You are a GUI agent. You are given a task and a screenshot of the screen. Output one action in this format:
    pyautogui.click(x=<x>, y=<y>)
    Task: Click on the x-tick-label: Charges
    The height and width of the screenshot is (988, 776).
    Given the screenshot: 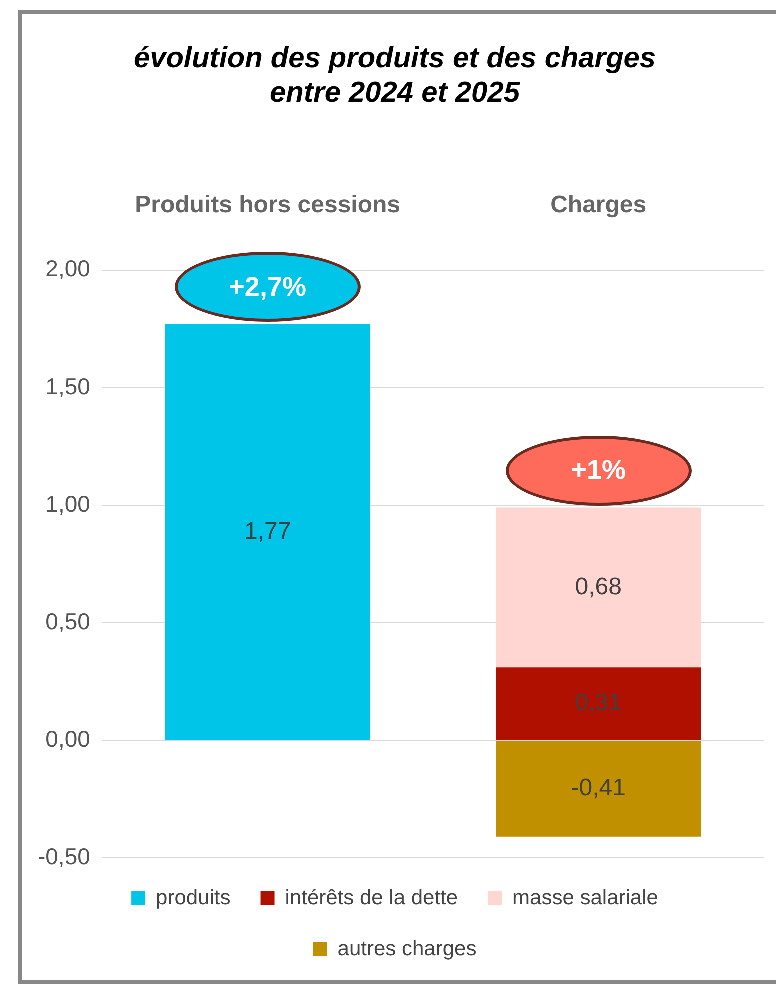 What is the action you would take?
    pyautogui.click(x=598, y=205)
    